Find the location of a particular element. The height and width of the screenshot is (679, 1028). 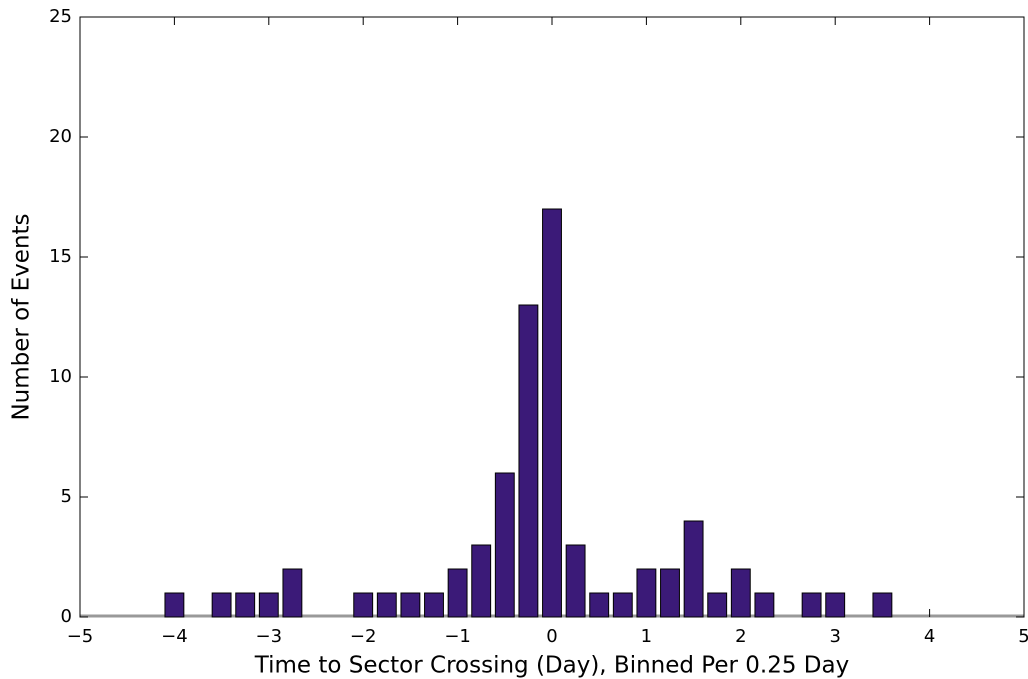

x-tick-label: 5 is located at coordinates (1023, 636).